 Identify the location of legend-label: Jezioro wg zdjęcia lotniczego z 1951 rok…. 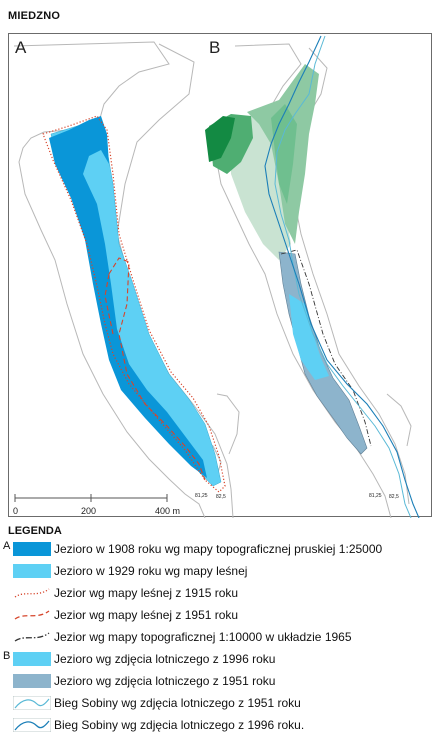
(165, 681).